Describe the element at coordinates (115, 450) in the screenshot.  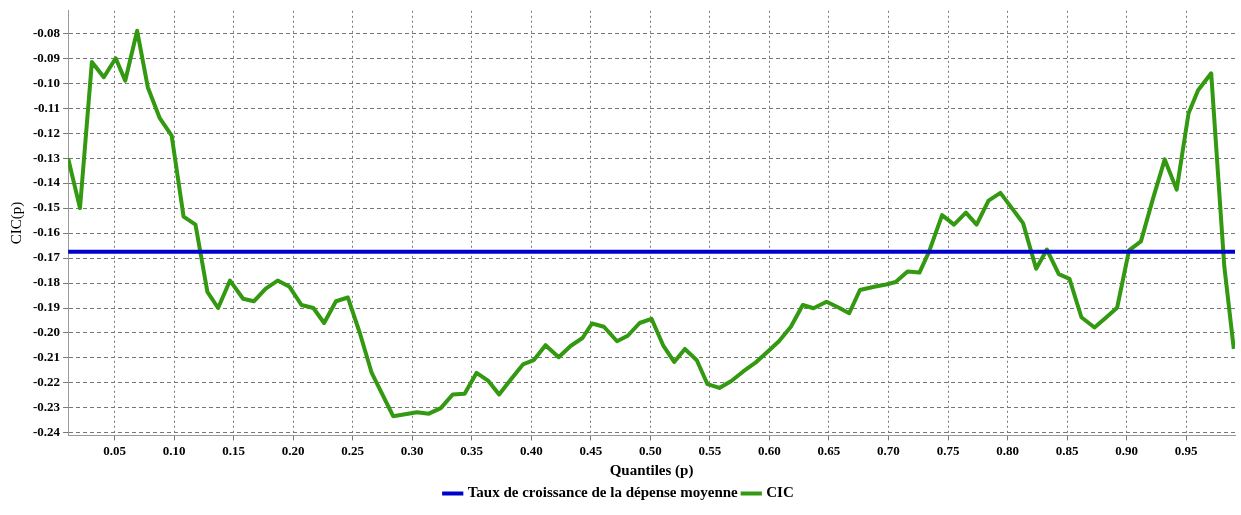
I see `x-tick-label: 0.05` at that location.